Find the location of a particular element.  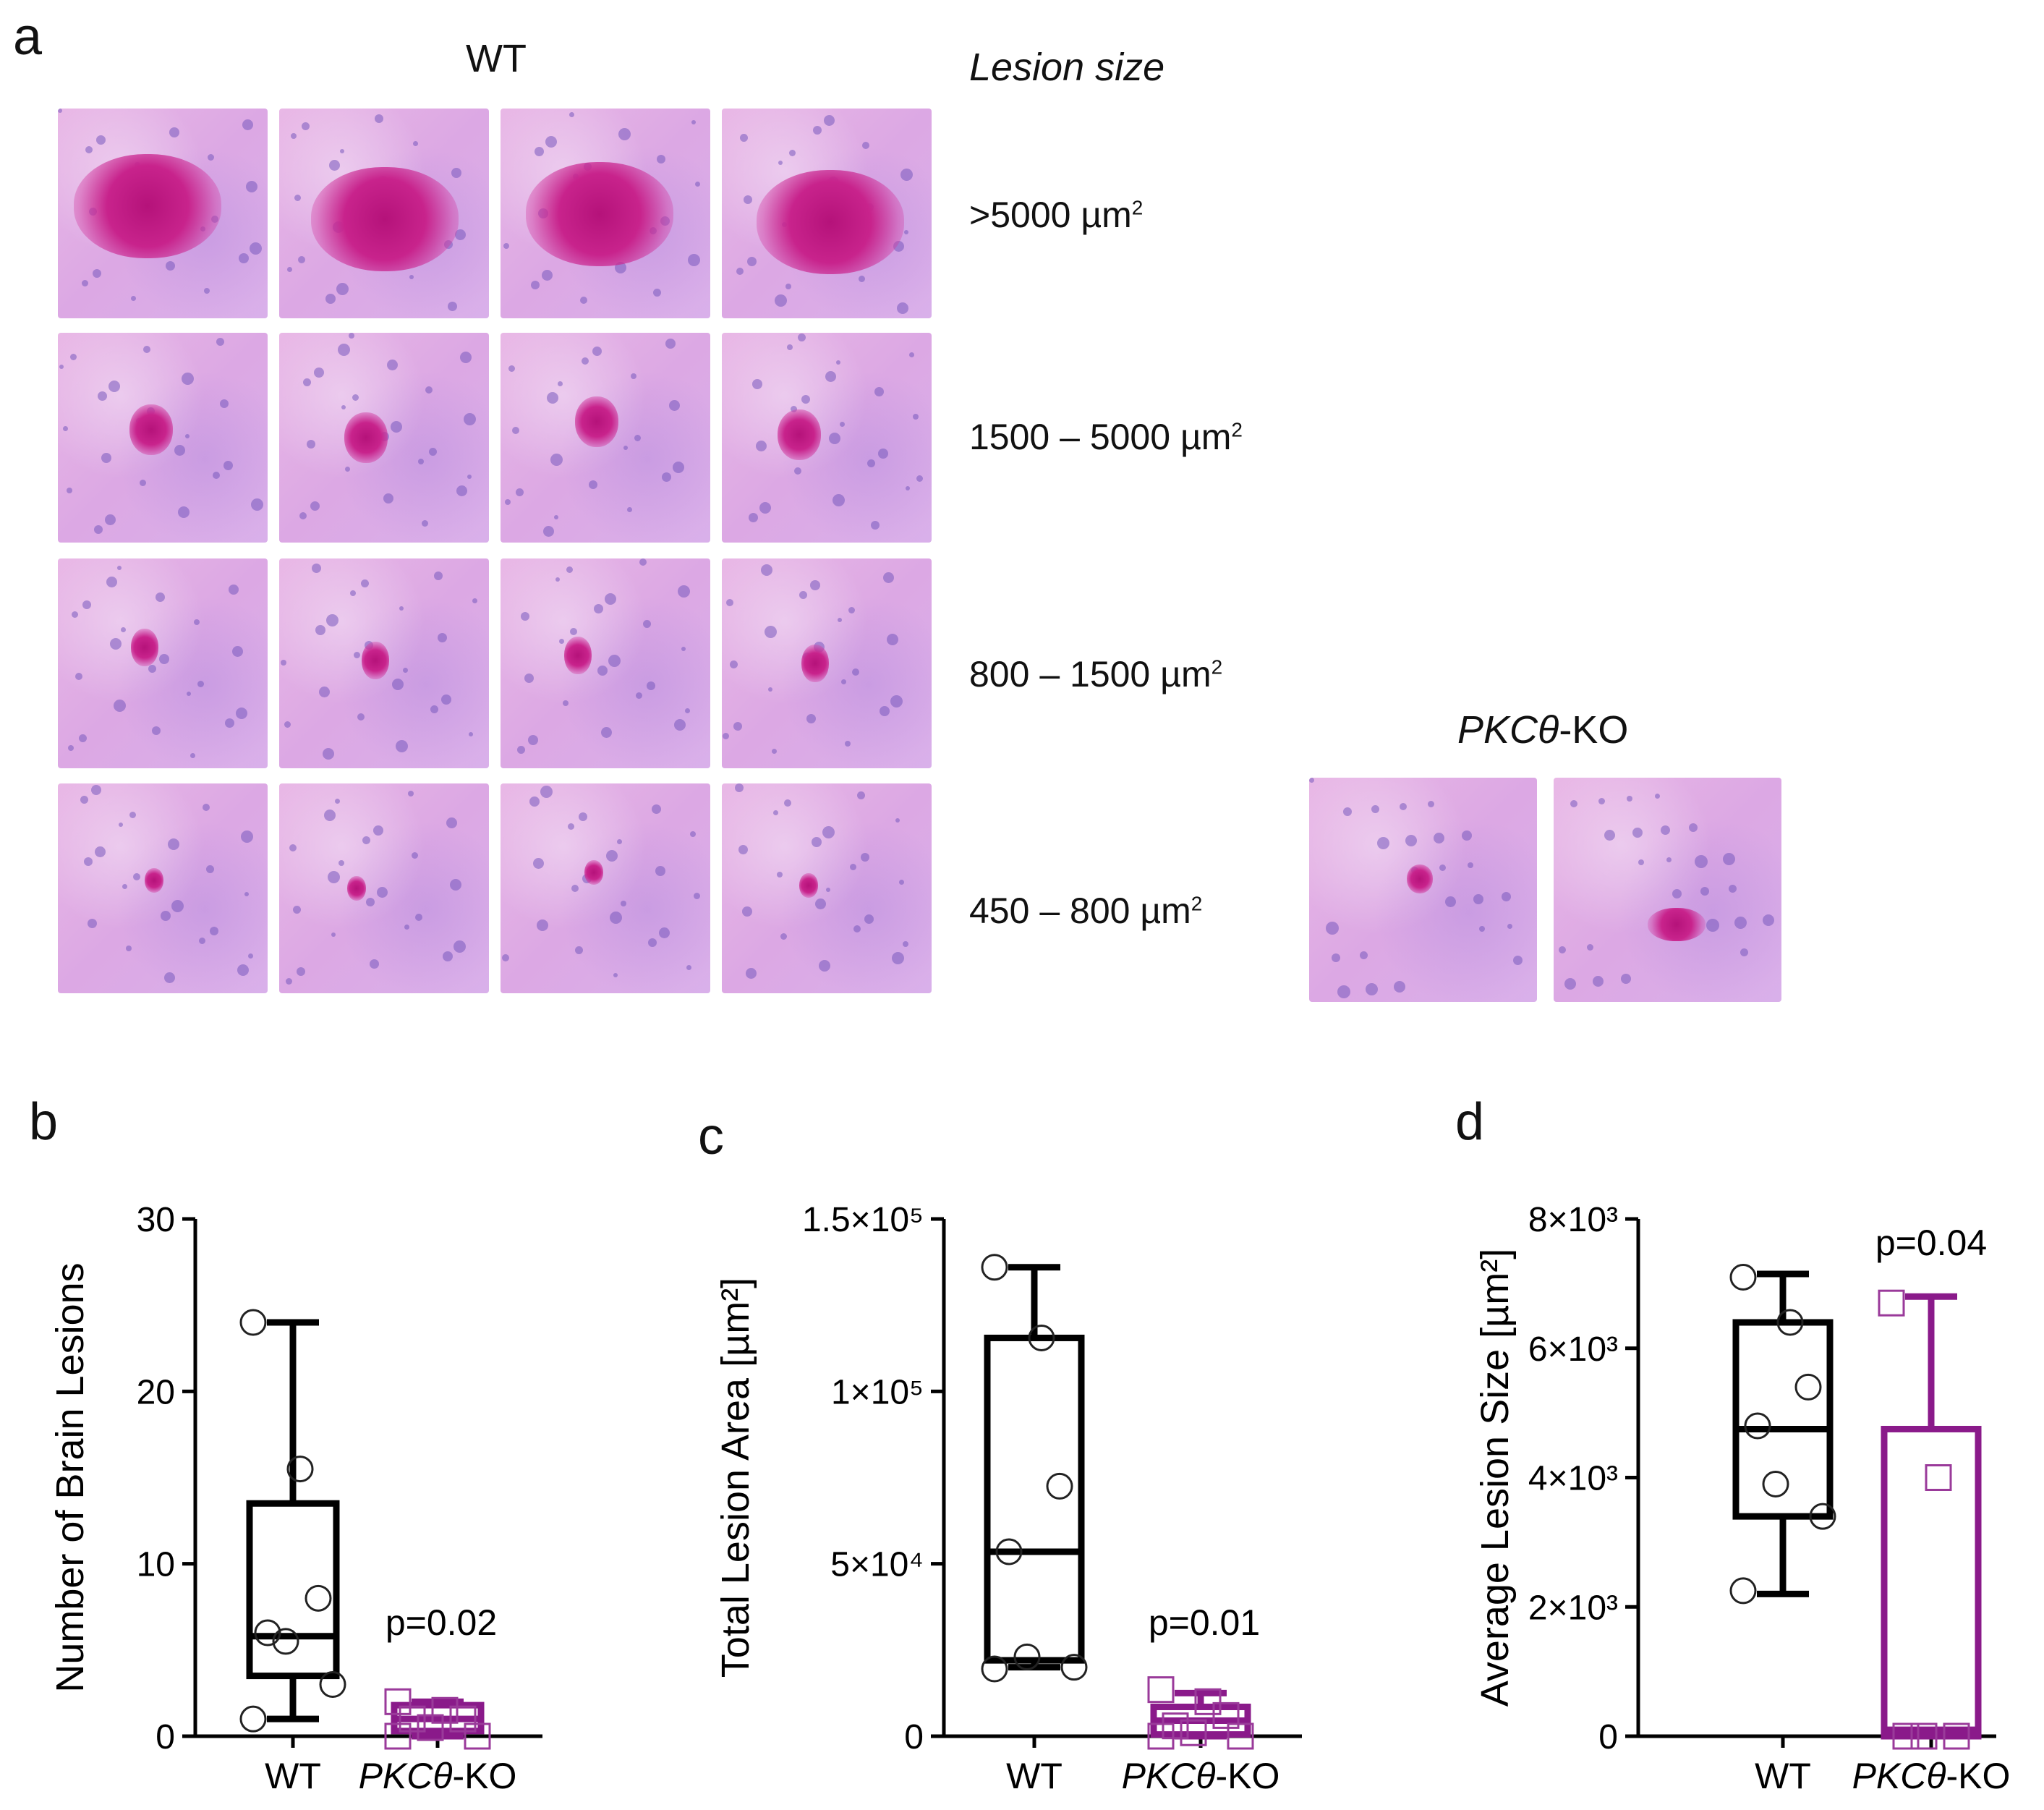

y-axis-title: Total Lesion Area [µm²] is located at coordinates (735, 1478).